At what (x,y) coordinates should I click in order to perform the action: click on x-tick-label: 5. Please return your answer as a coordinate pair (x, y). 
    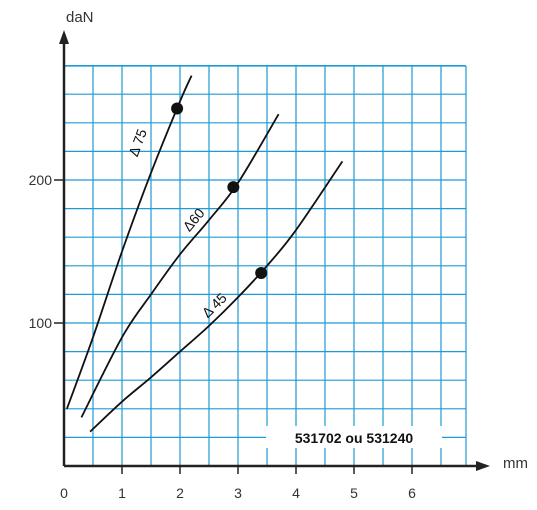
    Looking at the image, I should click on (354, 493).